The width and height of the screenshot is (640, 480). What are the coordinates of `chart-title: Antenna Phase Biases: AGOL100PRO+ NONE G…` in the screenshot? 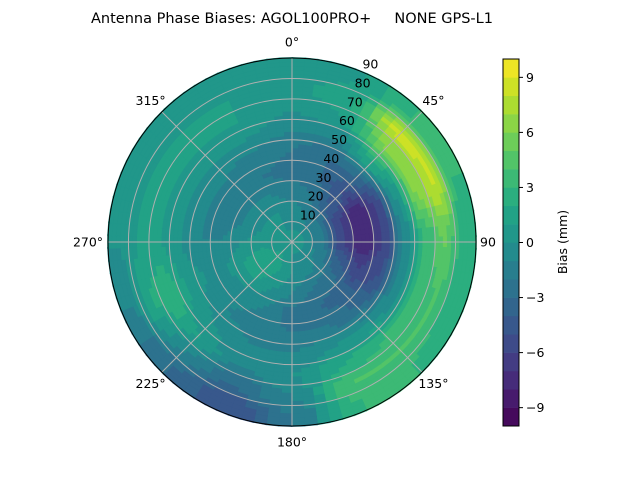 It's located at (292, 19).